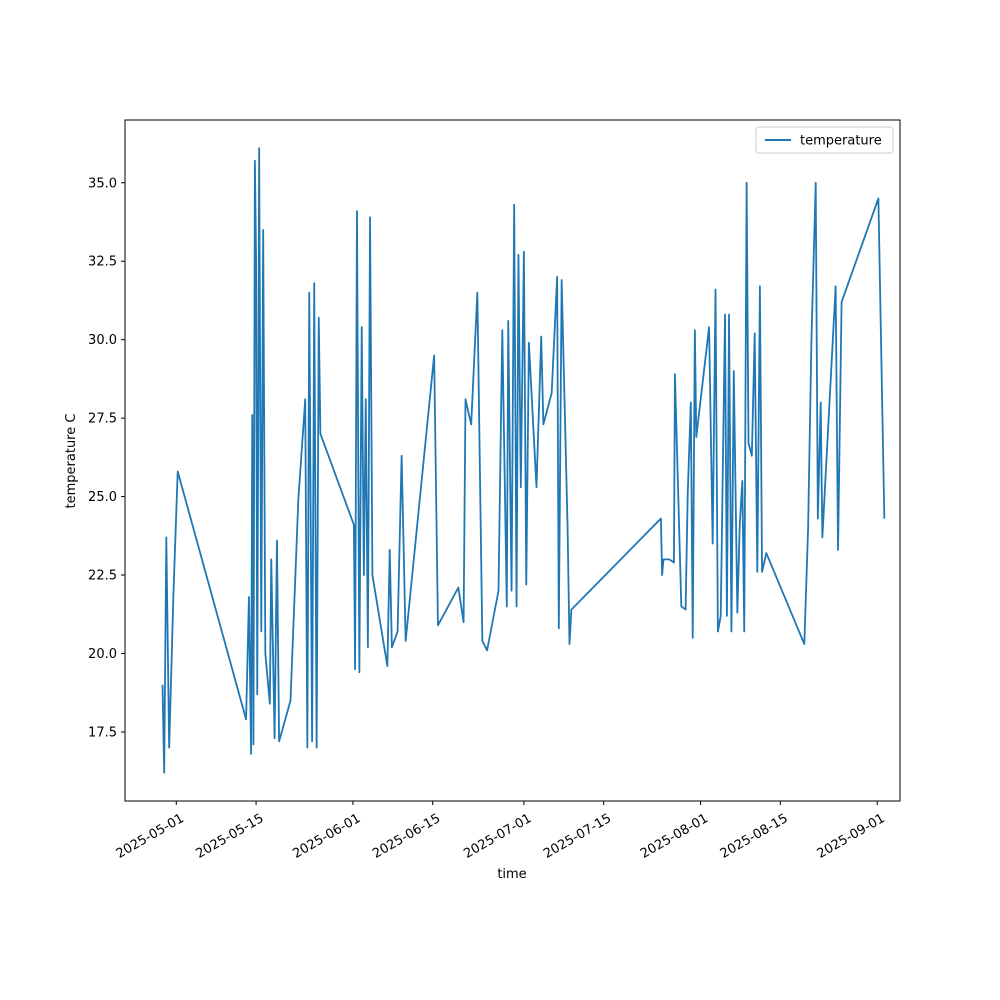 The width and height of the screenshot is (1000, 1000). Describe the element at coordinates (71, 461) in the screenshot. I see `y-axis-label: temperature C` at that location.